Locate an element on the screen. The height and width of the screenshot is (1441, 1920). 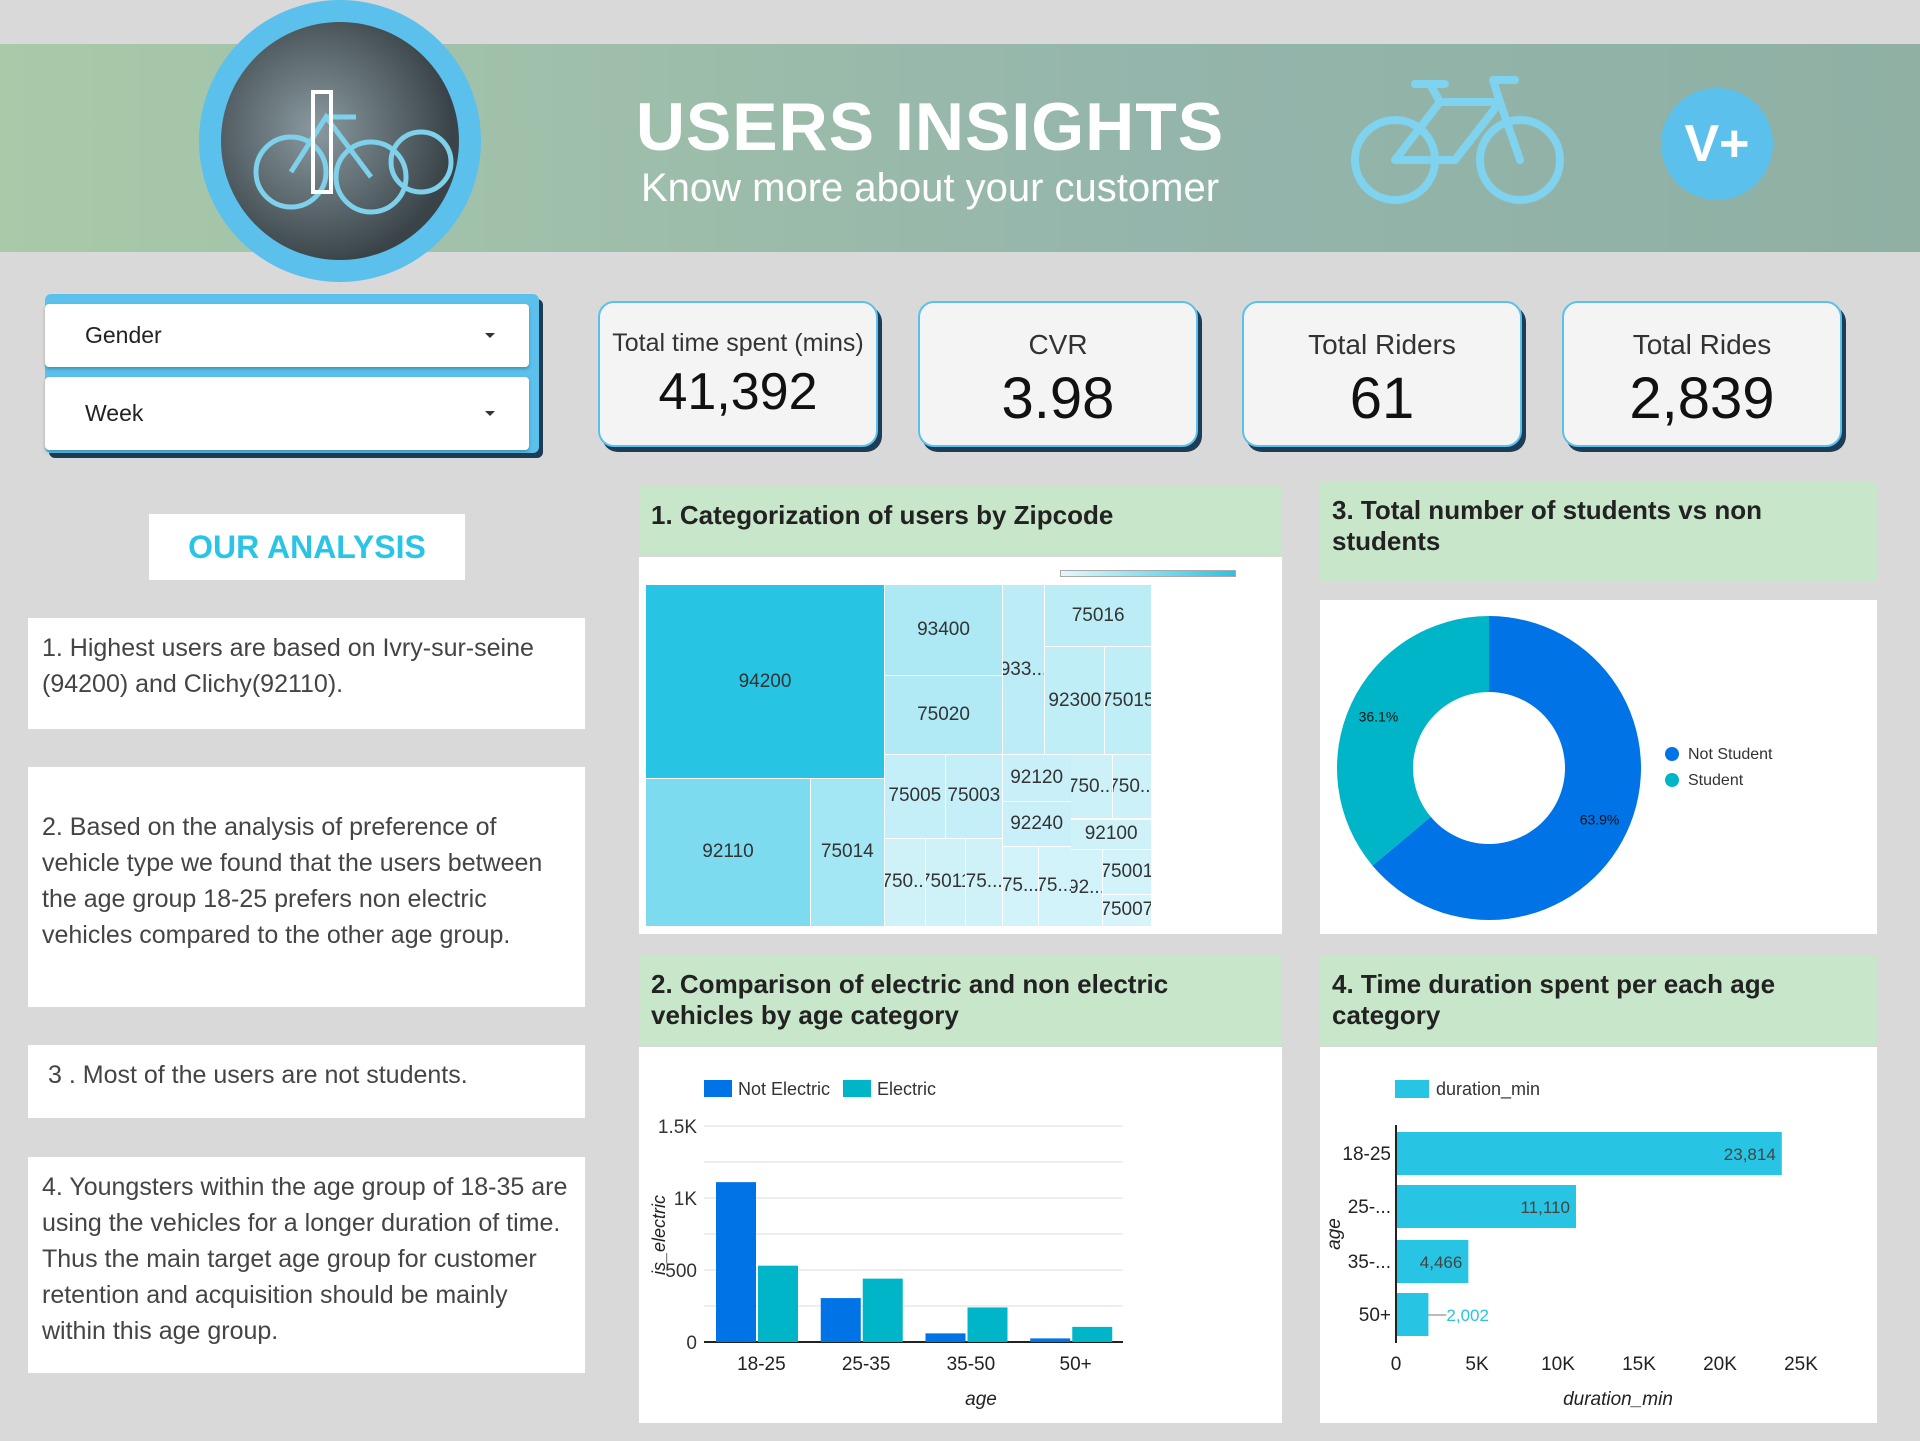
week-filter-dropdown: Week is located at coordinates (287, 413).